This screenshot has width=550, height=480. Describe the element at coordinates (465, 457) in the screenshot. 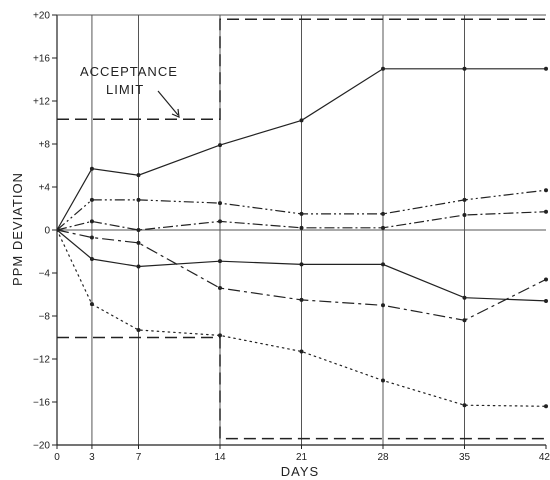

I see `x-tick-label-6: 35` at that location.